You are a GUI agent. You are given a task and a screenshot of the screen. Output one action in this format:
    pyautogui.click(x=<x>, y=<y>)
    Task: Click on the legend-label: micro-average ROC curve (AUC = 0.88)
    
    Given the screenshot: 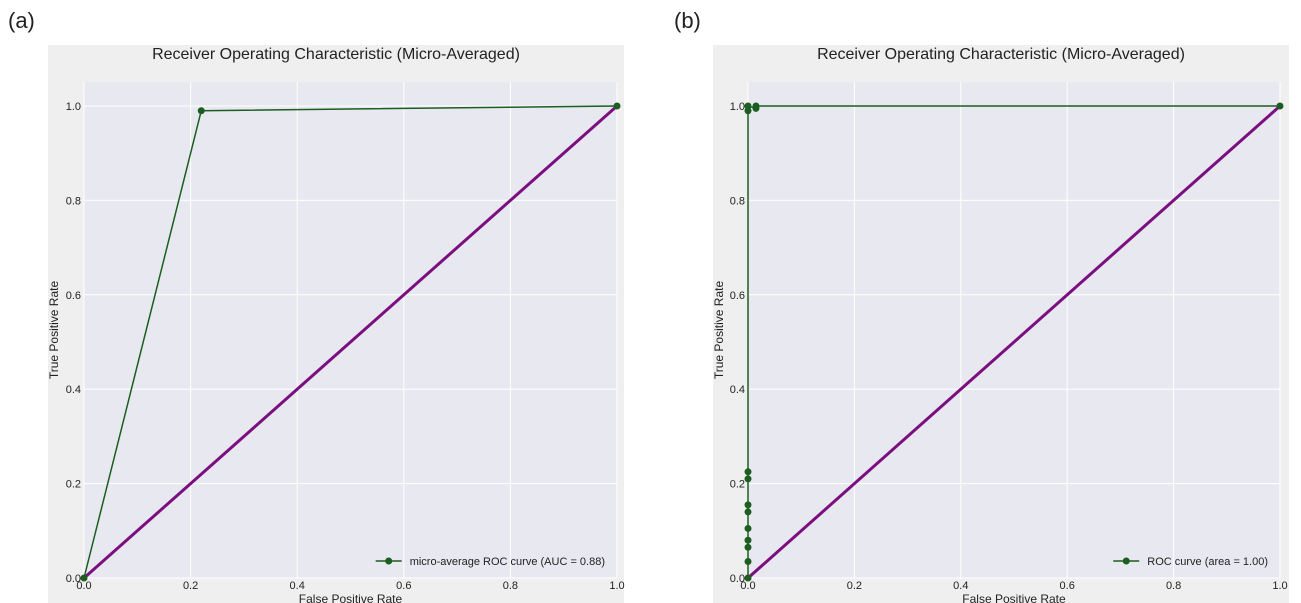 What is the action you would take?
    pyautogui.click(x=507, y=562)
    